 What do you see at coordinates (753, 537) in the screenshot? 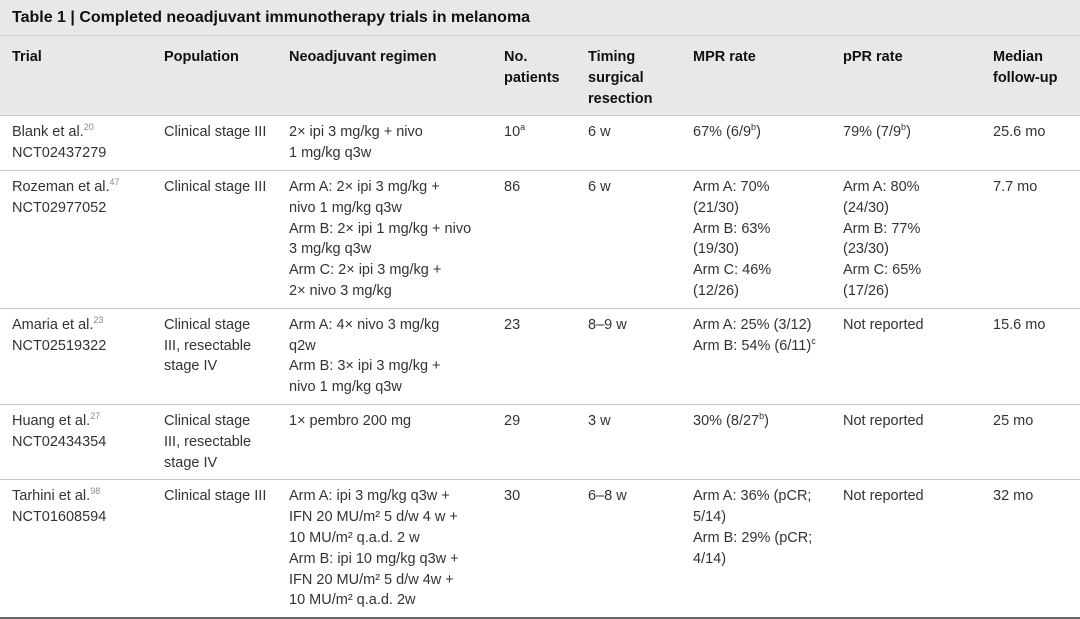
I see `rate-text: Arm B: 29% (pCR;` at bounding box center [753, 537].